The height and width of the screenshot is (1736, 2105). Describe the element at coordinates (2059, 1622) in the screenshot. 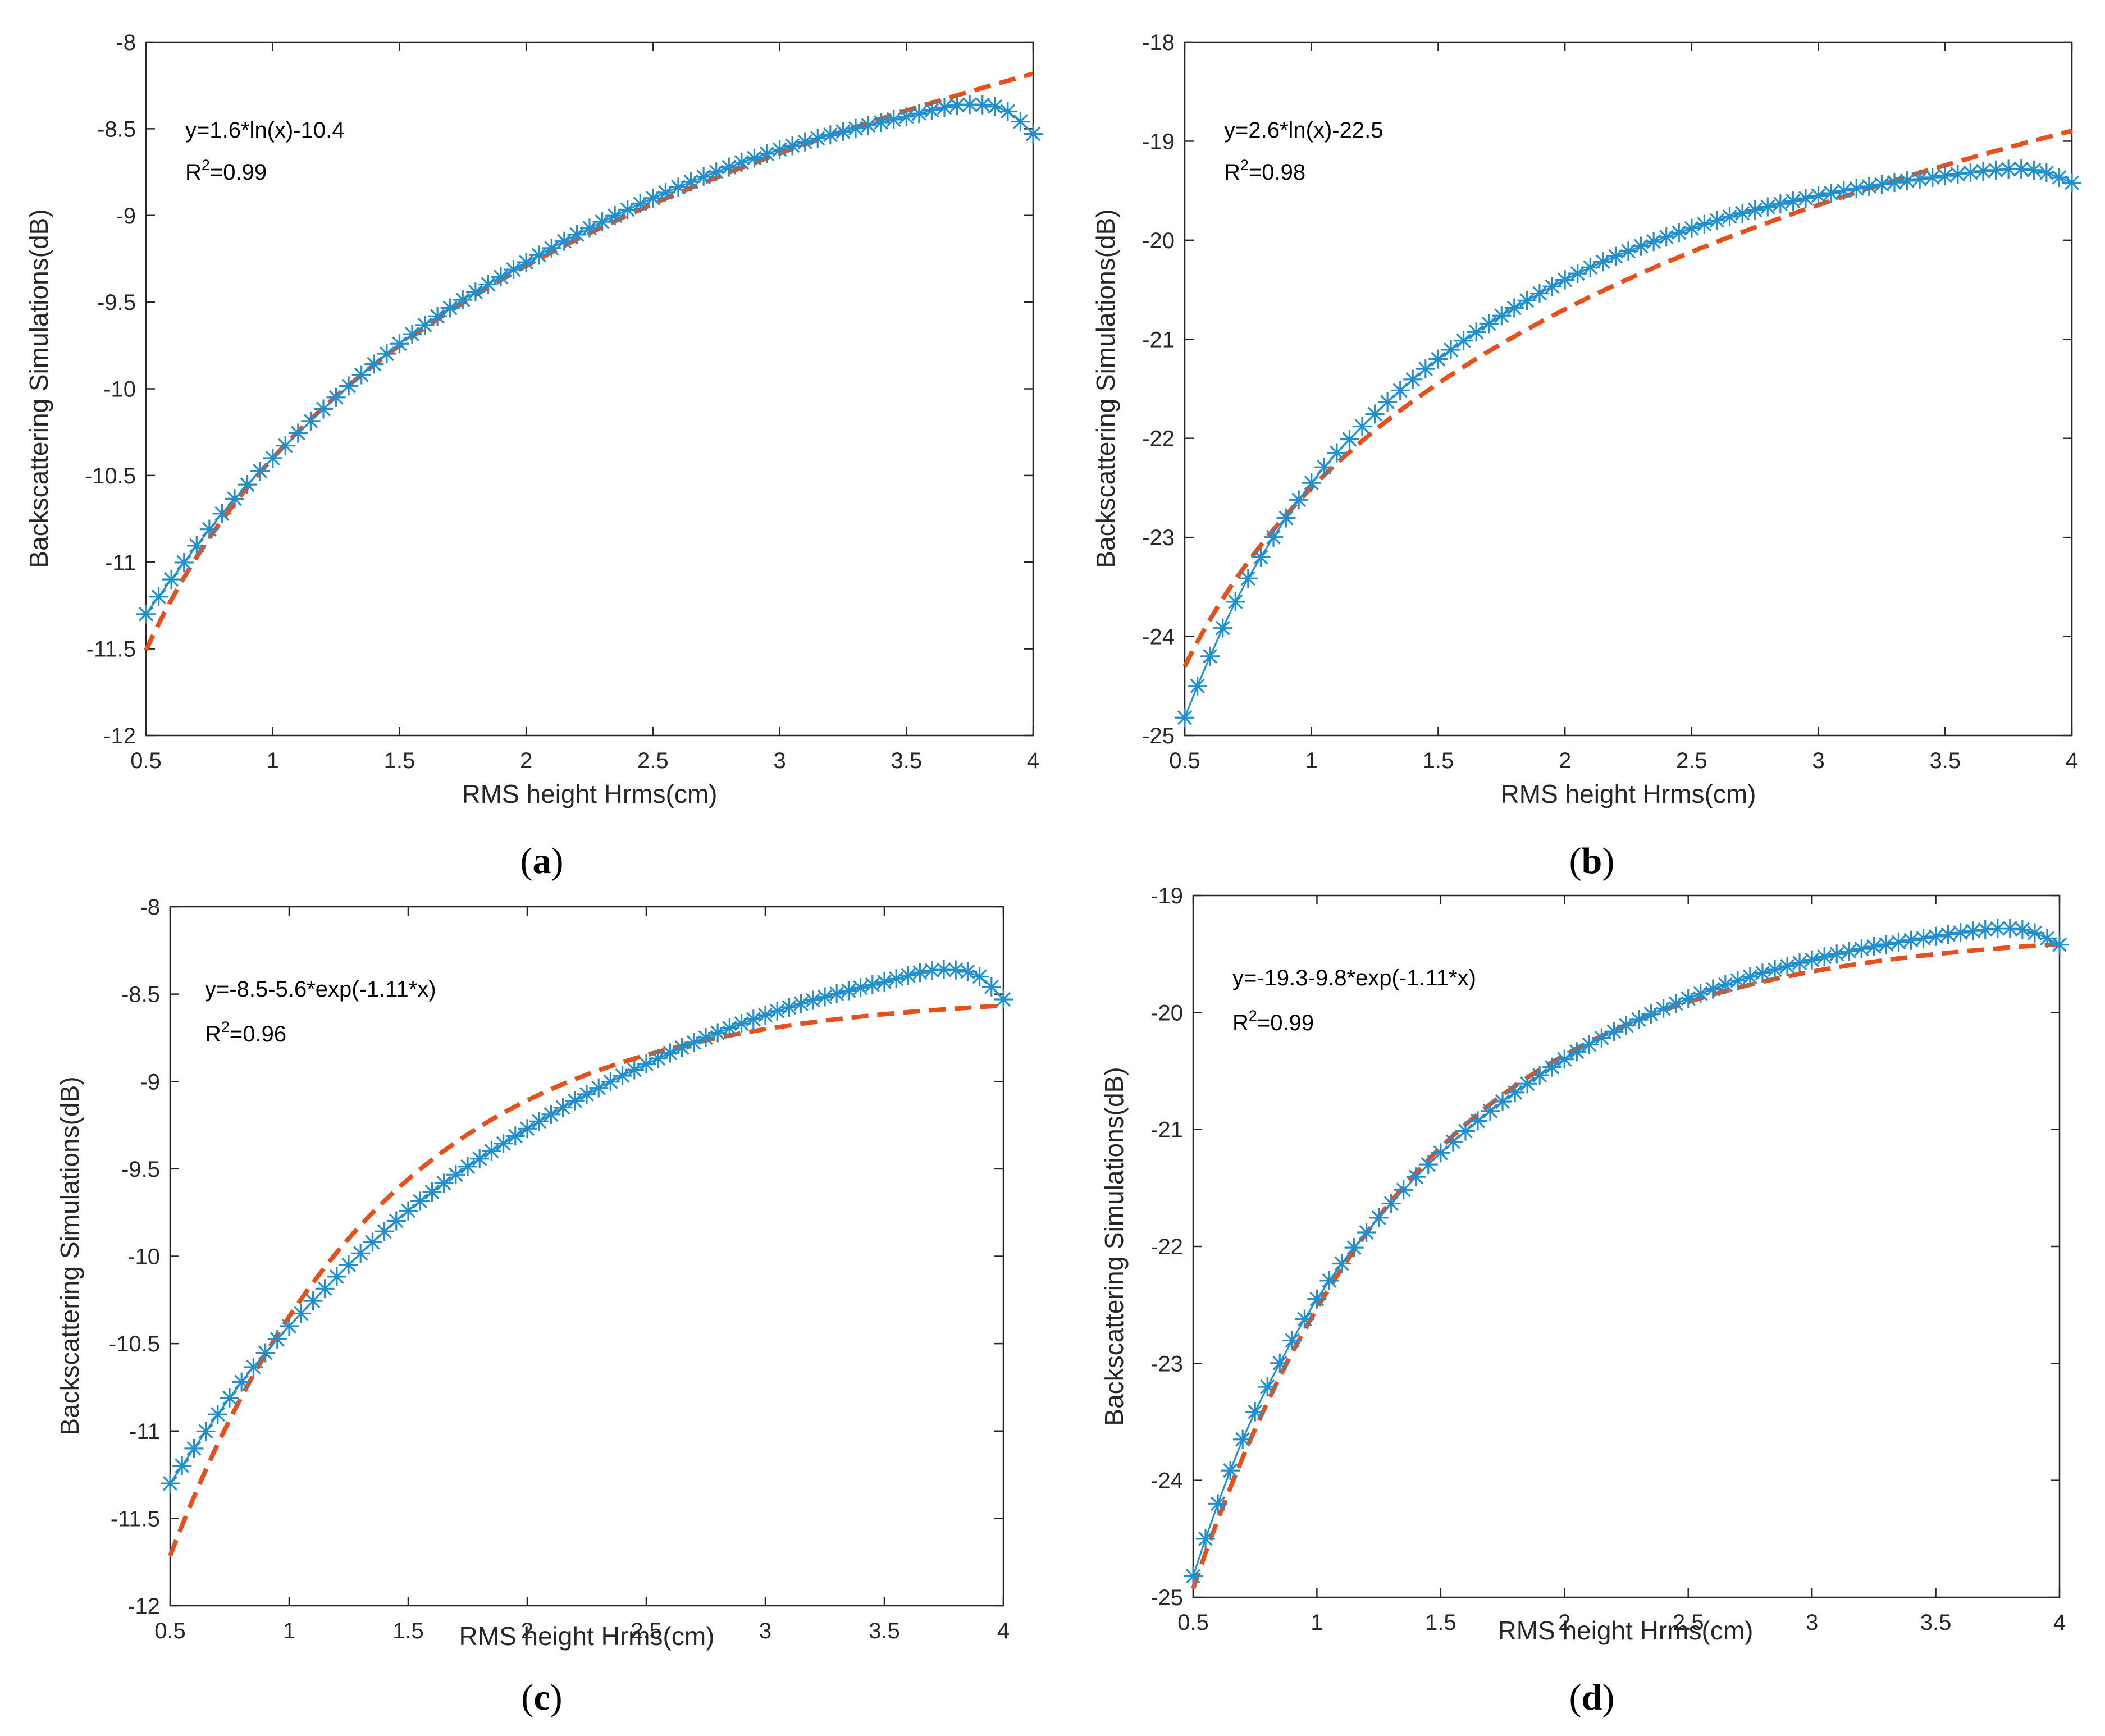

I see `x-tick-label: 4` at that location.